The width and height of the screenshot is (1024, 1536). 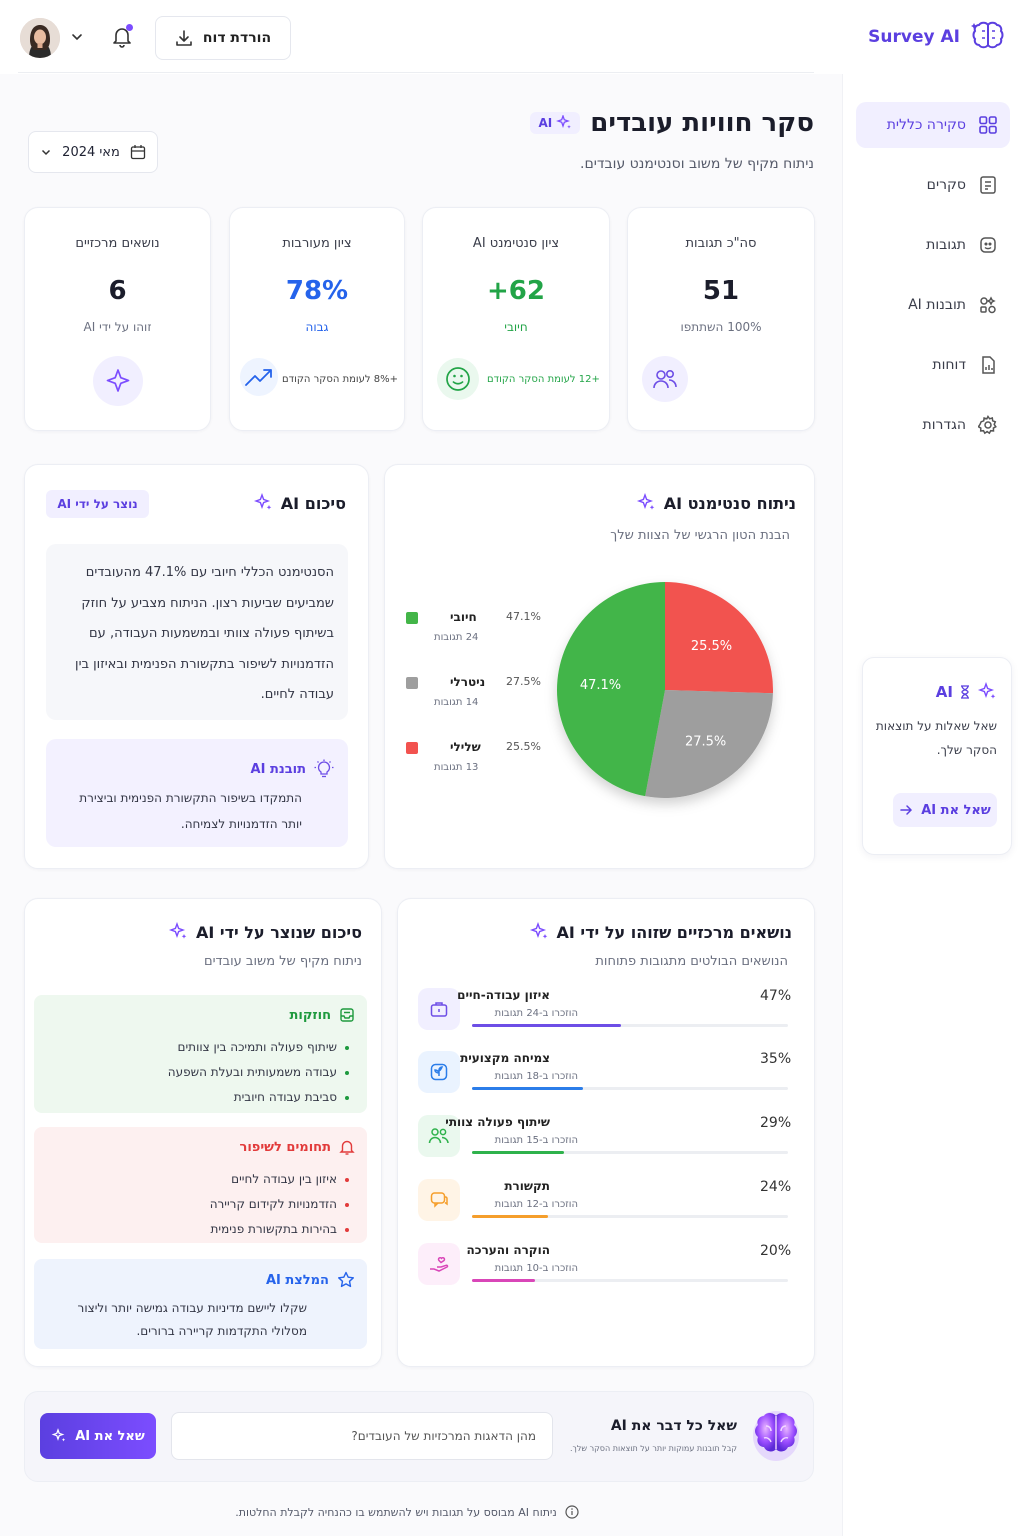 What do you see at coordinates (362, 1436) in the screenshot?
I see `ask-ai-input: מהן הדאגות המרכזיות של העובדים?` at bounding box center [362, 1436].